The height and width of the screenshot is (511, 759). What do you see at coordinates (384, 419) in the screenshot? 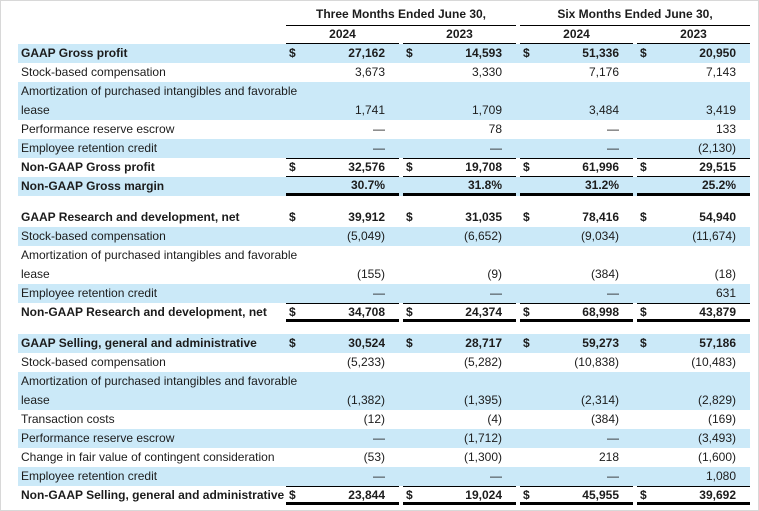
I see `table-row: Transaction costs (12) (4) (384) (169)` at bounding box center [384, 419].